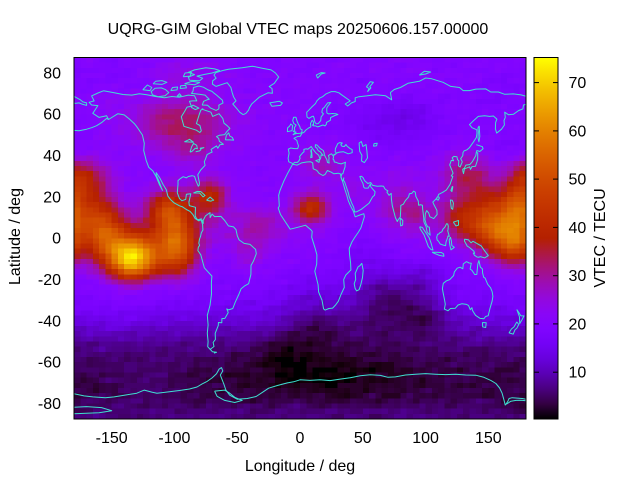 This screenshot has height=480, width=640. I want to click on svg-text: 80, so click(52, 73).